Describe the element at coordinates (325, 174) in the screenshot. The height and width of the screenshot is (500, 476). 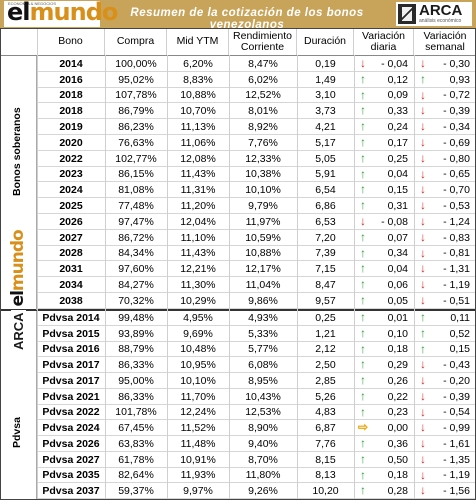
I see `cell-duracion: 5,91` at that location.